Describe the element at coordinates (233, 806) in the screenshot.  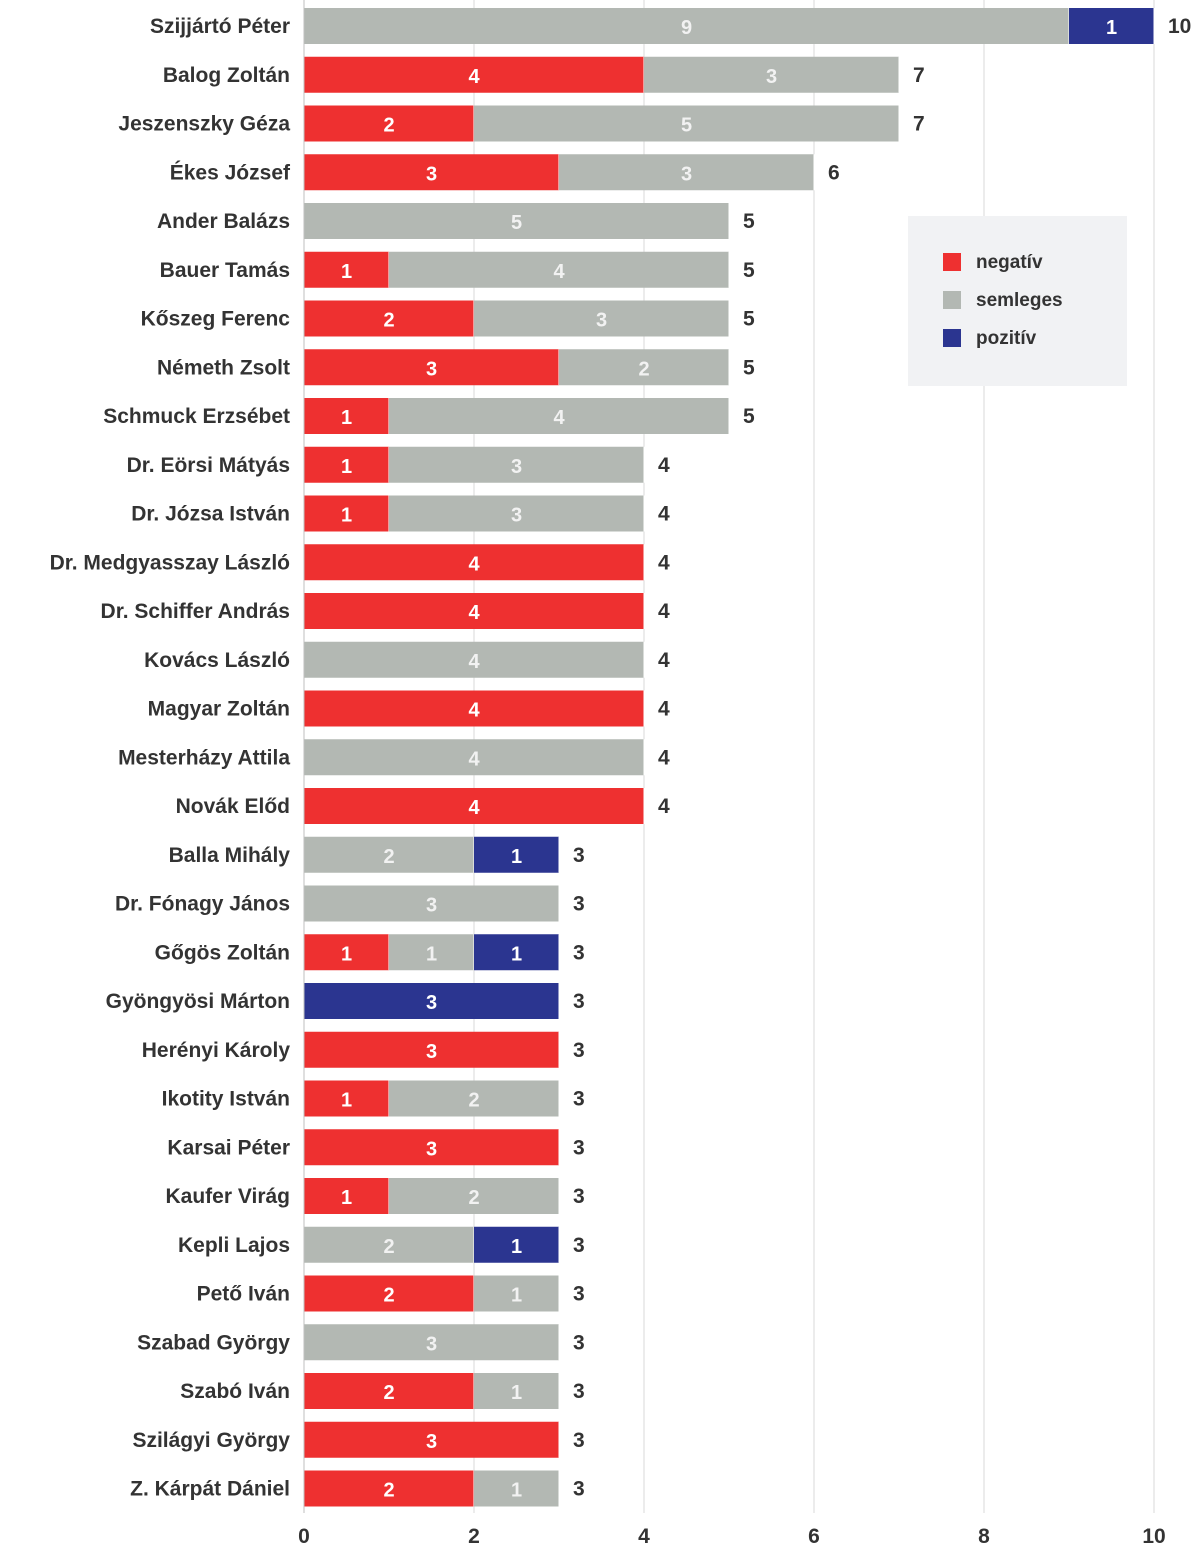
I see `category-label: Novák Előd` at that location.